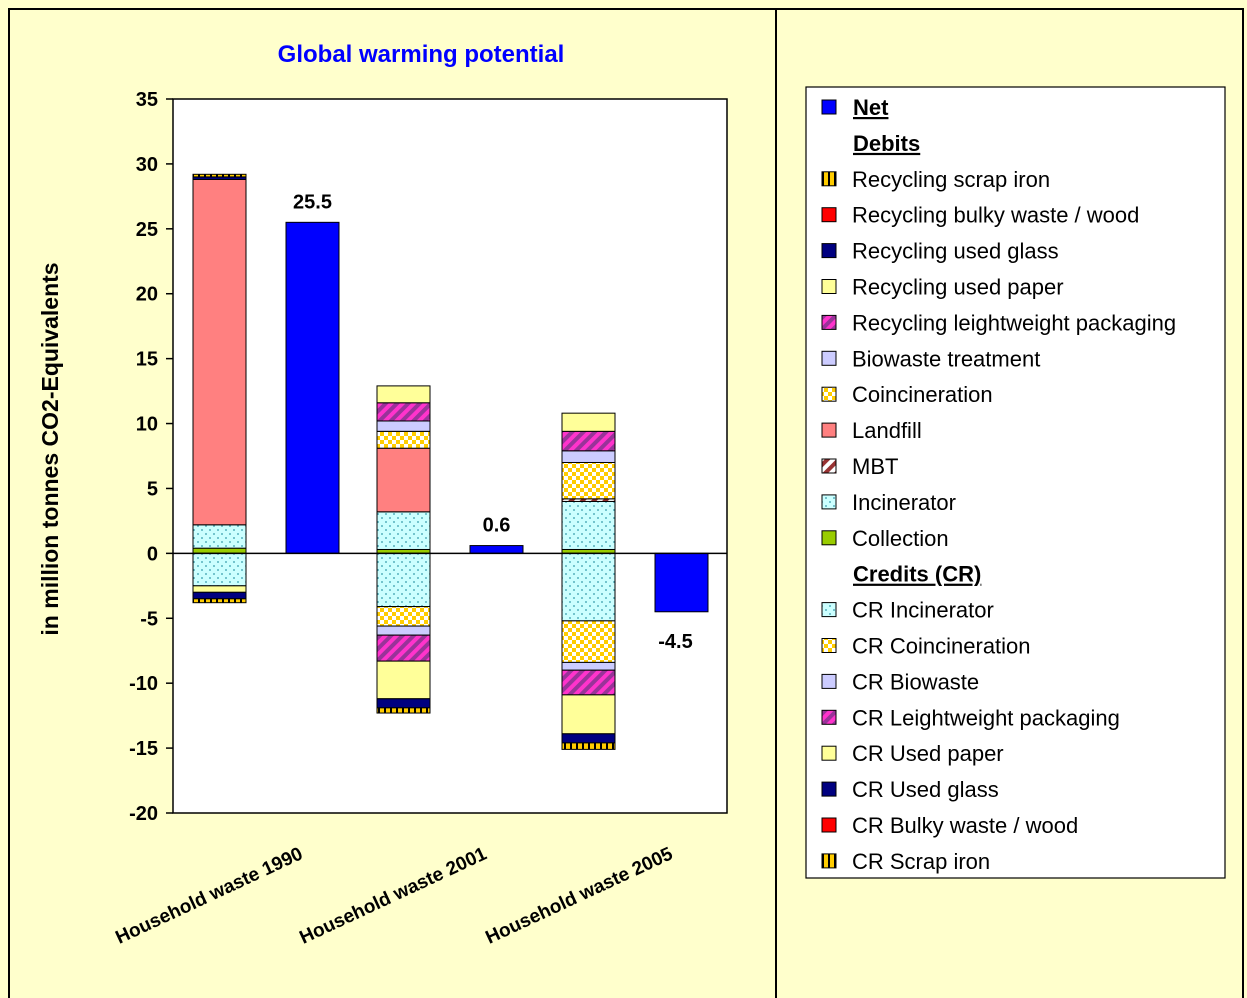  I want to click on legend-swatch-cr-leightweight-packaging, so click(829, 717).